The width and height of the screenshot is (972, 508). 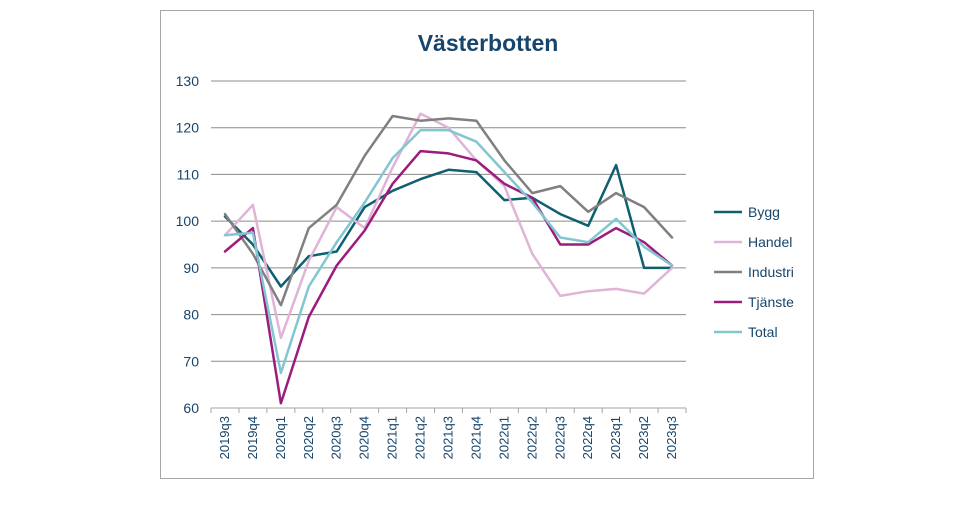 I want to click on y-tick-label: 130, so click(x=188, y=81).